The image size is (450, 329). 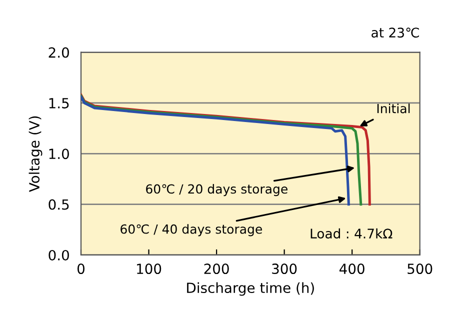 What do you see at coordinates (352, 269) in the screenshot?
I see `x-tick-label: 400` at bounding box center [352, 269].